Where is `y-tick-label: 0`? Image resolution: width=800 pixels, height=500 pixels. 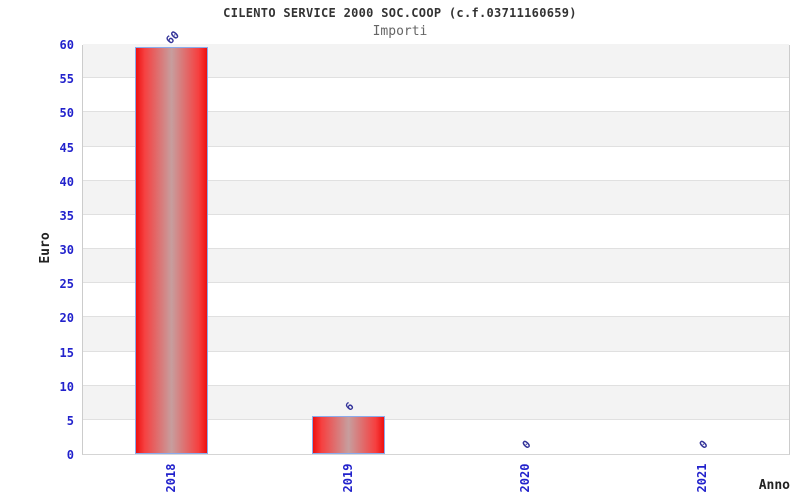 y-tick-label: 0 is located at coordinates (70, 455).